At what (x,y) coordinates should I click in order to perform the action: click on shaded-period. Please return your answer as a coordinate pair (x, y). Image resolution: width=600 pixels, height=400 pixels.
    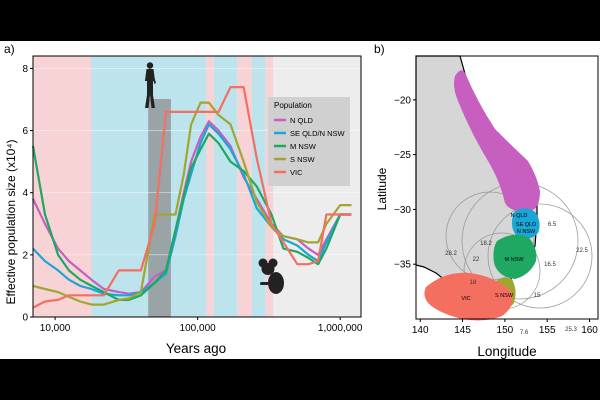
    Looking at the image, I should click on (159, 208).